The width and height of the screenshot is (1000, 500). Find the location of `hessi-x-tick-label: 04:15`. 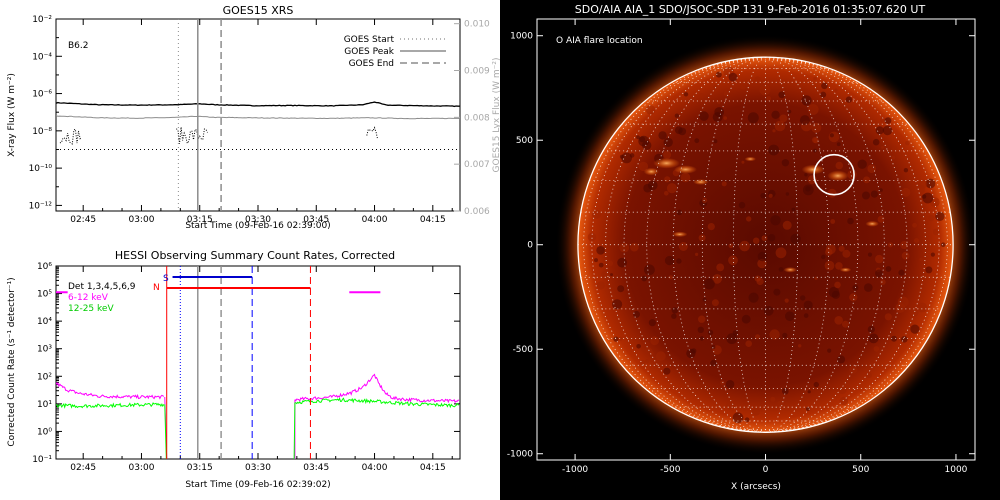

hessi-x-tick-label: 04:15 is located at coordinates (433, 468).